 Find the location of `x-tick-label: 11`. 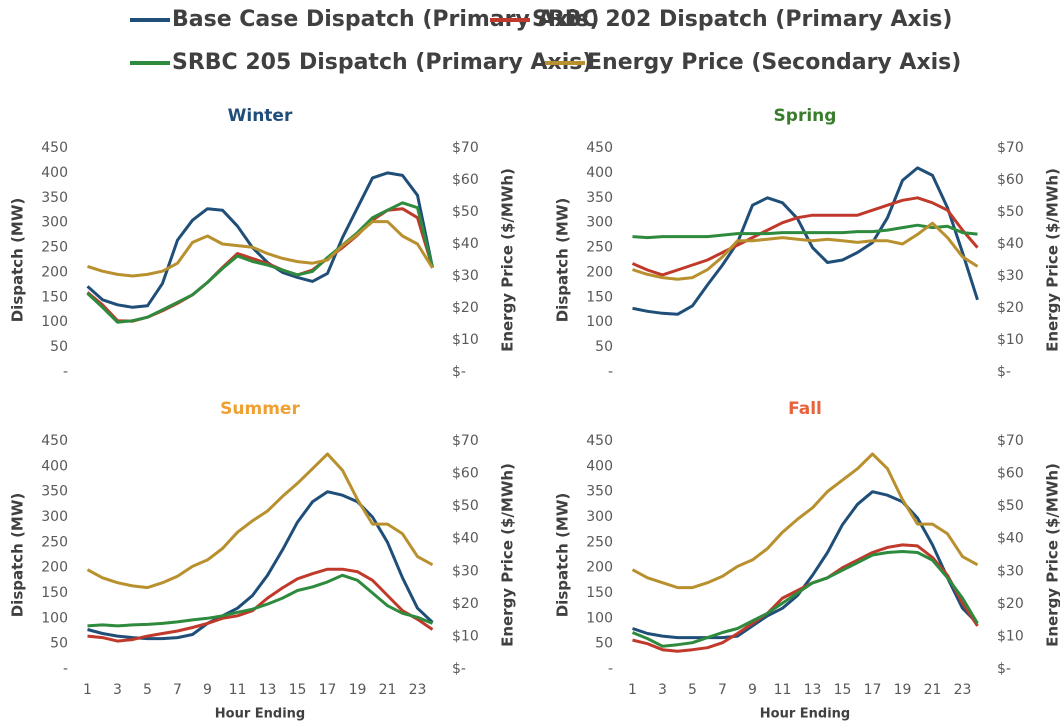

x-tick-label: 11 is located at coordinates (238, 690).